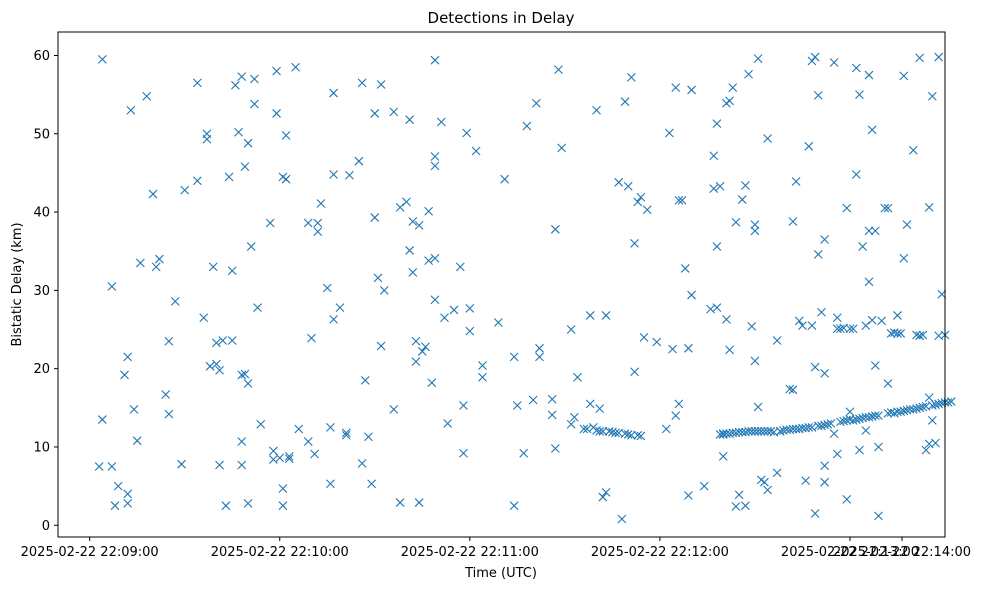 Image resolution: width=984 pixels, height=590 pixels. I want to click on y-tick-label: 10, so click(41, 447).